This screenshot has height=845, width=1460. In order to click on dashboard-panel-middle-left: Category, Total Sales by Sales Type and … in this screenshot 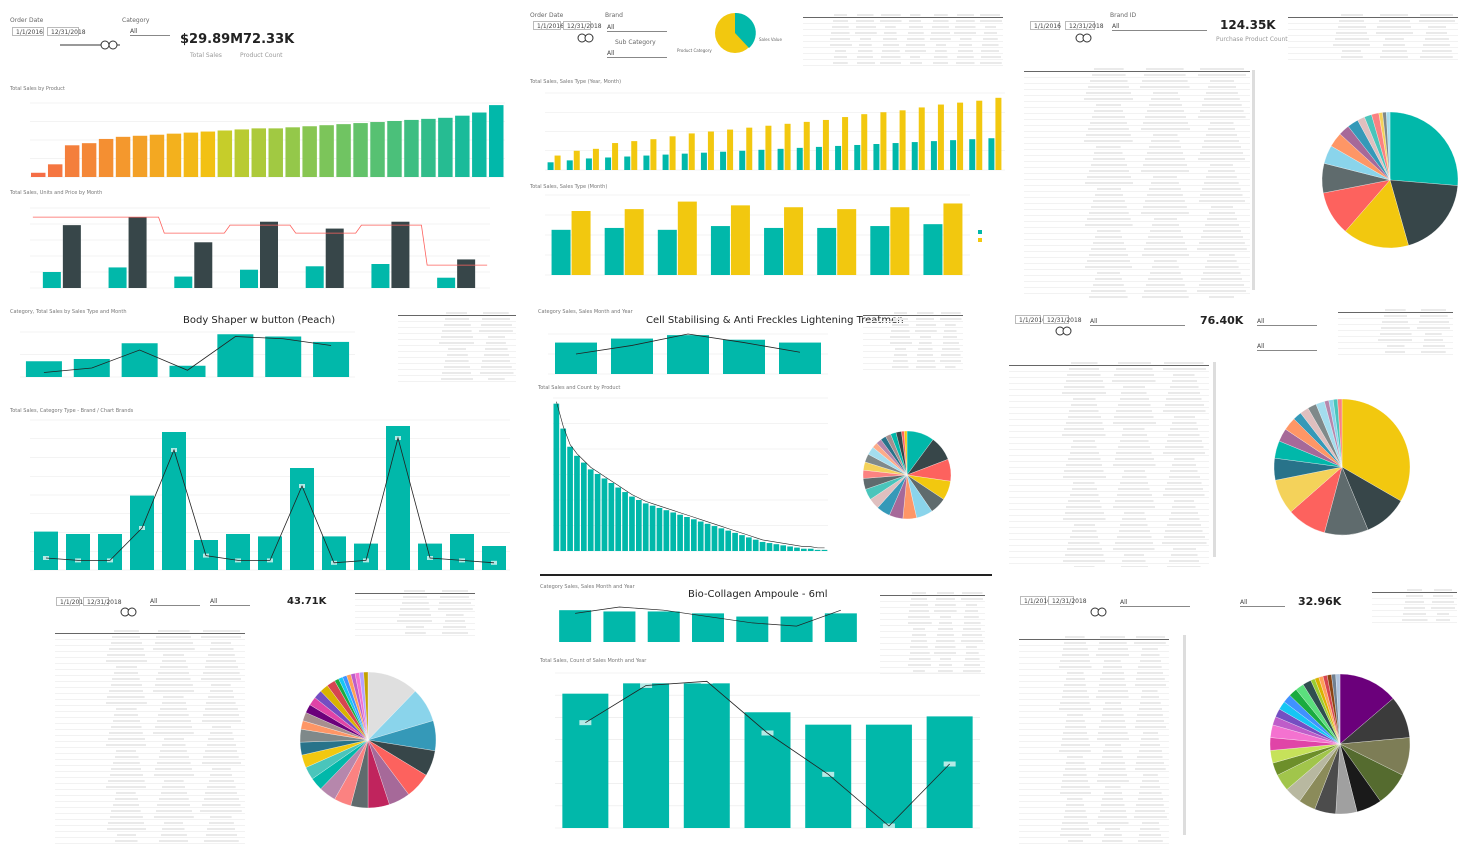, I will do `click(260, 445)`.